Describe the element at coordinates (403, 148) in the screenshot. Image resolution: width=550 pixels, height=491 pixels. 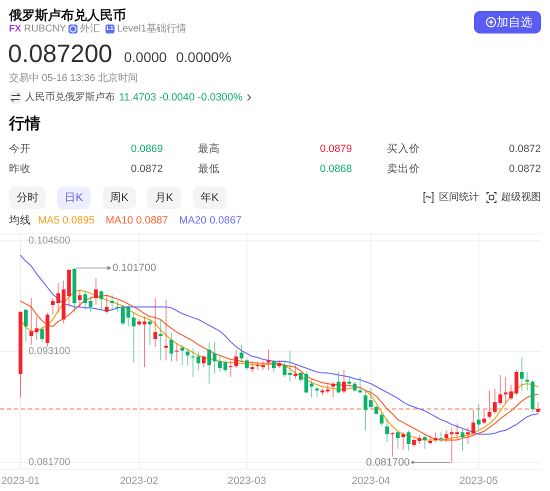
I see `text: 买入价` at that location.